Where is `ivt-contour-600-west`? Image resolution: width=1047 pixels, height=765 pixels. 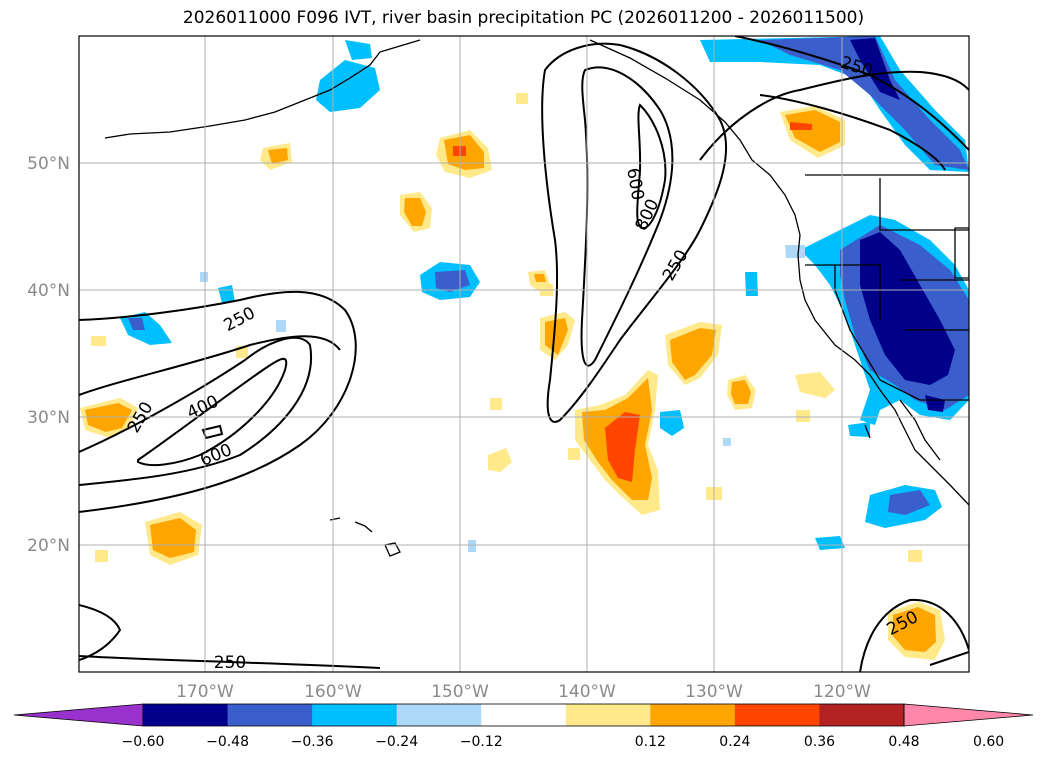 ivt-contour-600-west is located at coordinates (212, 412).